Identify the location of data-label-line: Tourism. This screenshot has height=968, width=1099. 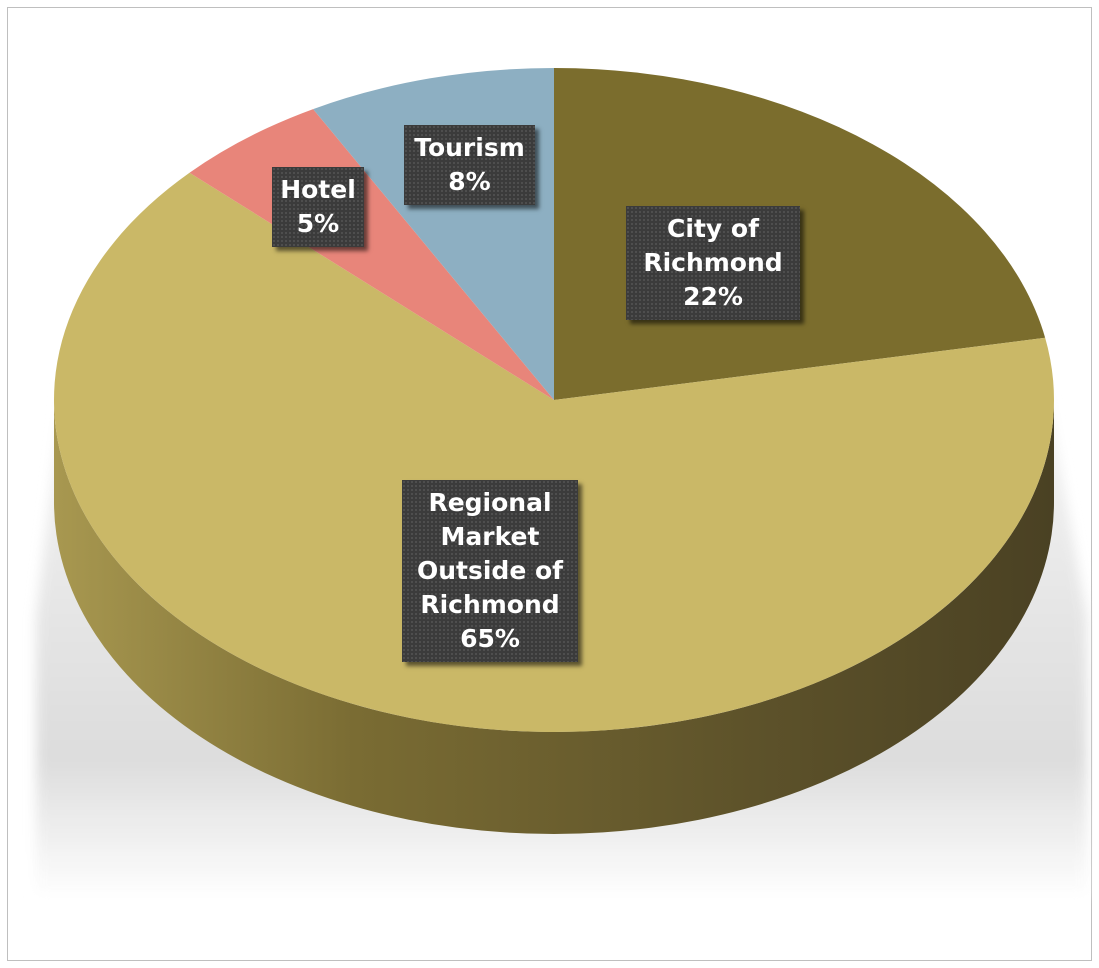
(469, 147).